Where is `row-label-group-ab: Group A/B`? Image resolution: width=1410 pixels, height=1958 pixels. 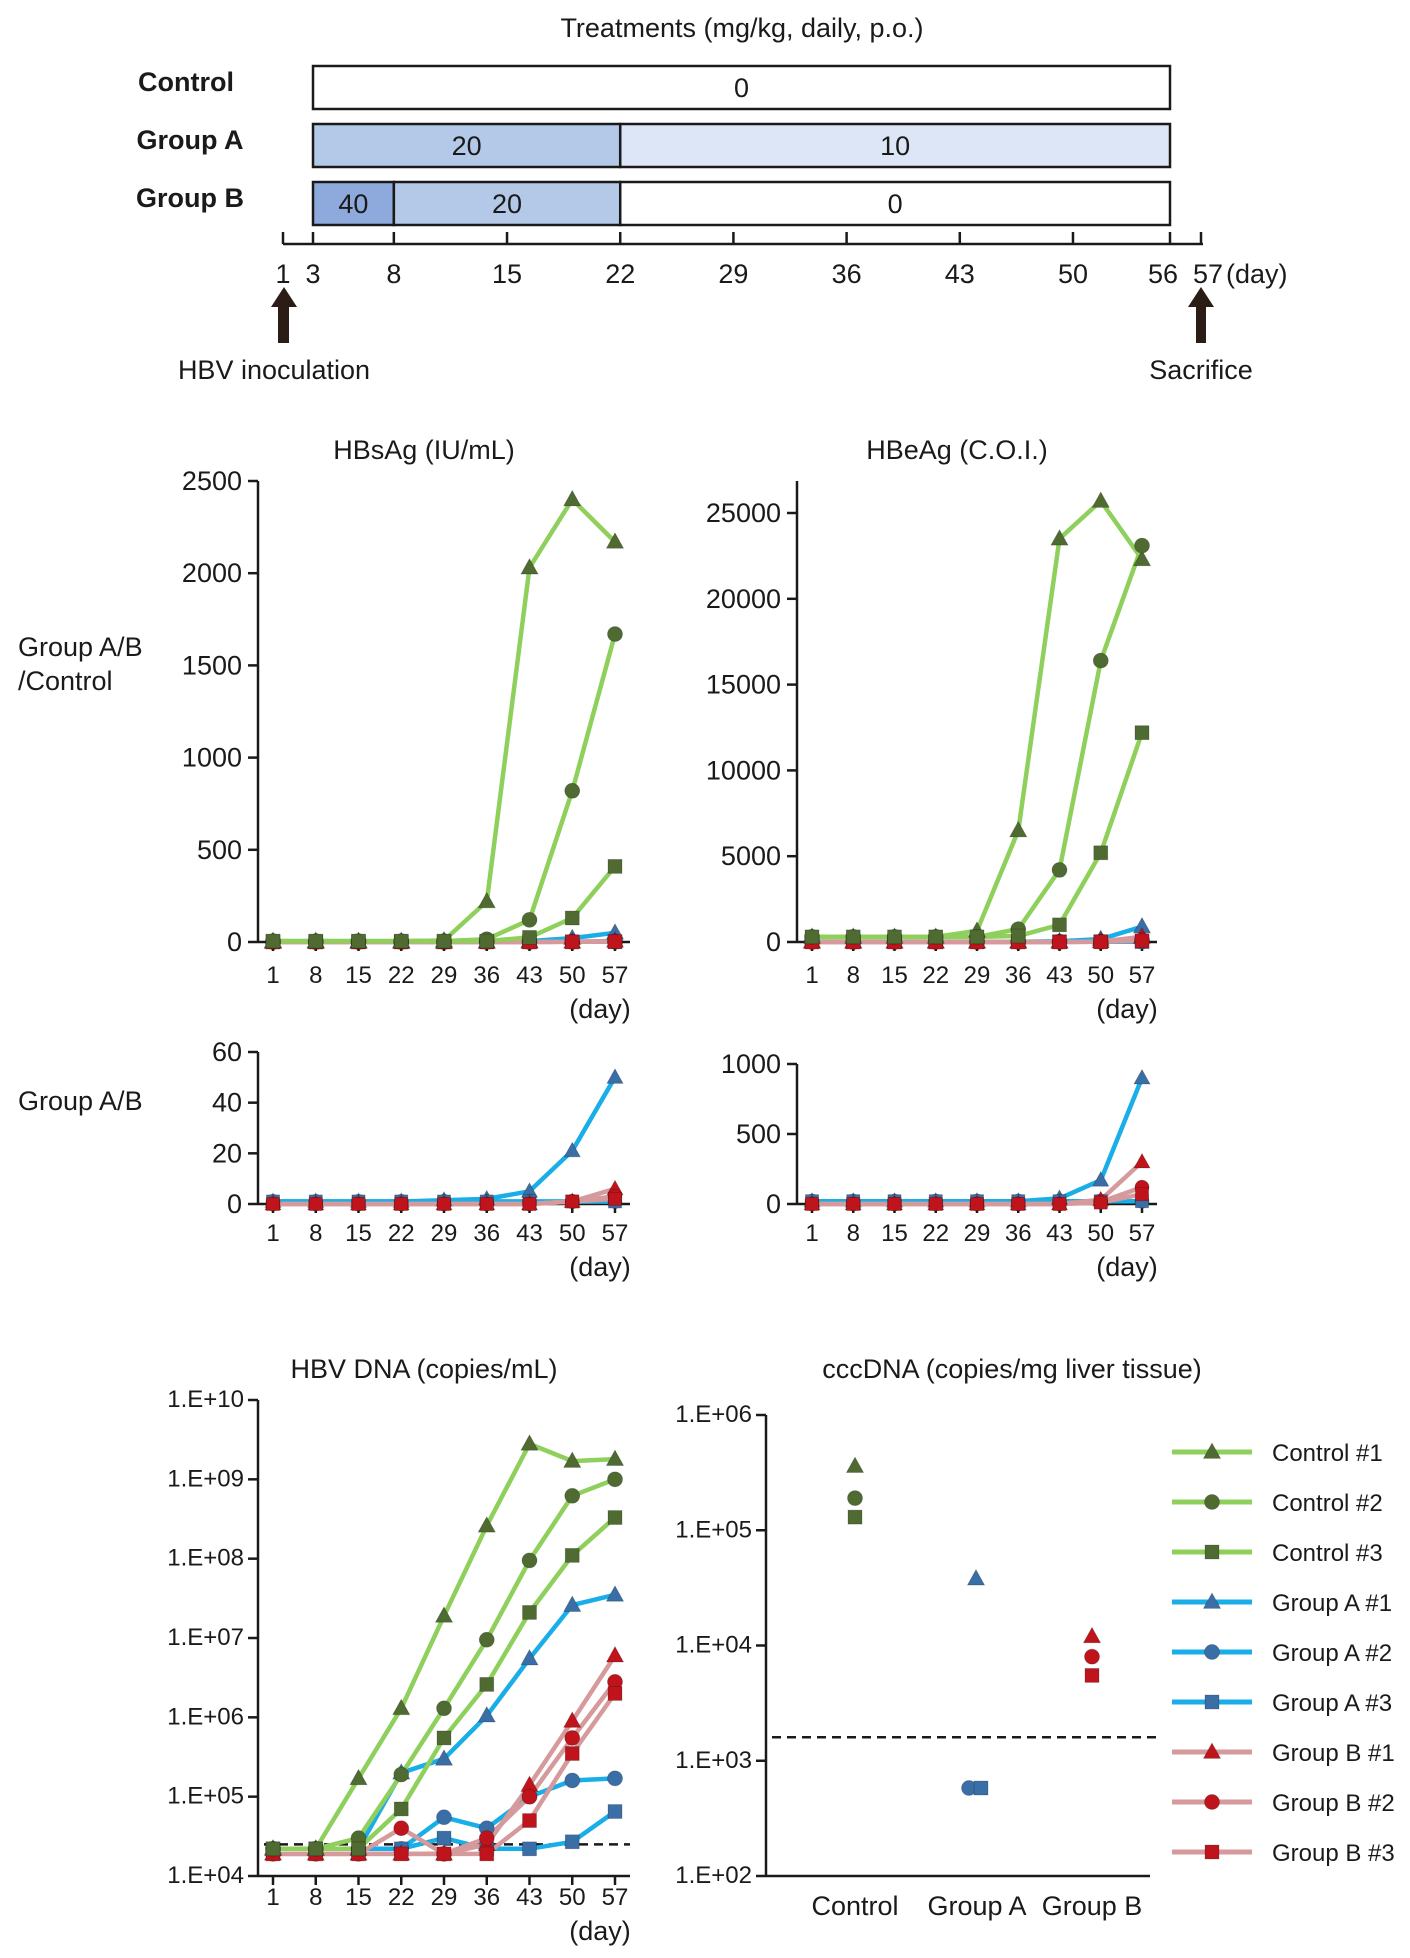
row-label-group-ab: Group A/B is located at coordinates (80, 1101).